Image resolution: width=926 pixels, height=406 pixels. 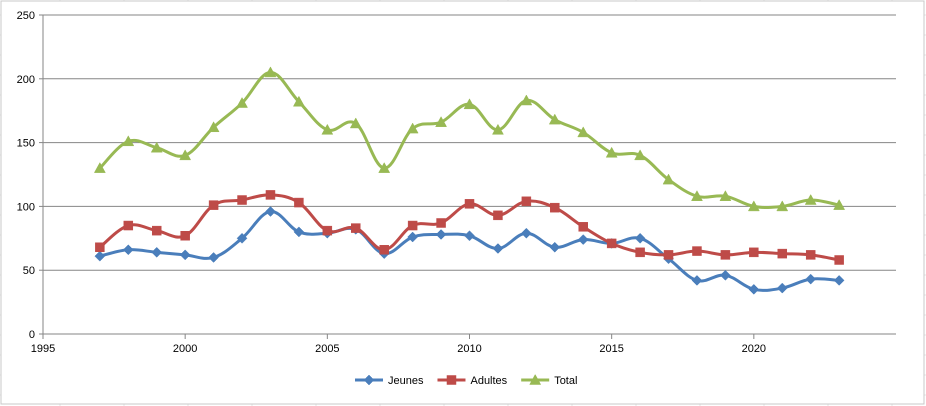 What do you see at coordinates (406, 381) in the screenshot?
I see `legend-label-jeunes: Jeunes` at bounding box center [406, 381].